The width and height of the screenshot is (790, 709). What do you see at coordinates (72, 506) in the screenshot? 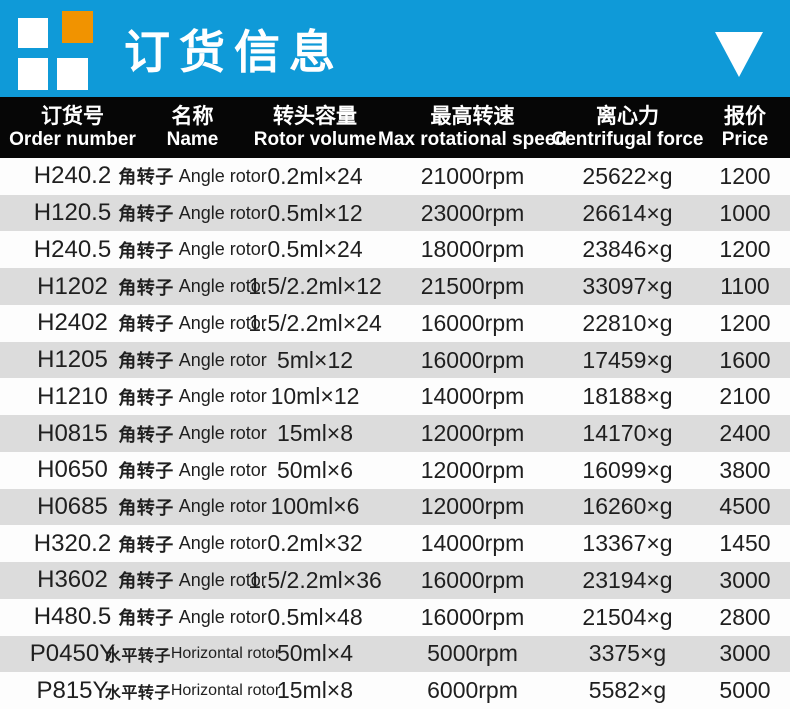
I see `order-number-cell: H0685` at bounding box center [72, 506].